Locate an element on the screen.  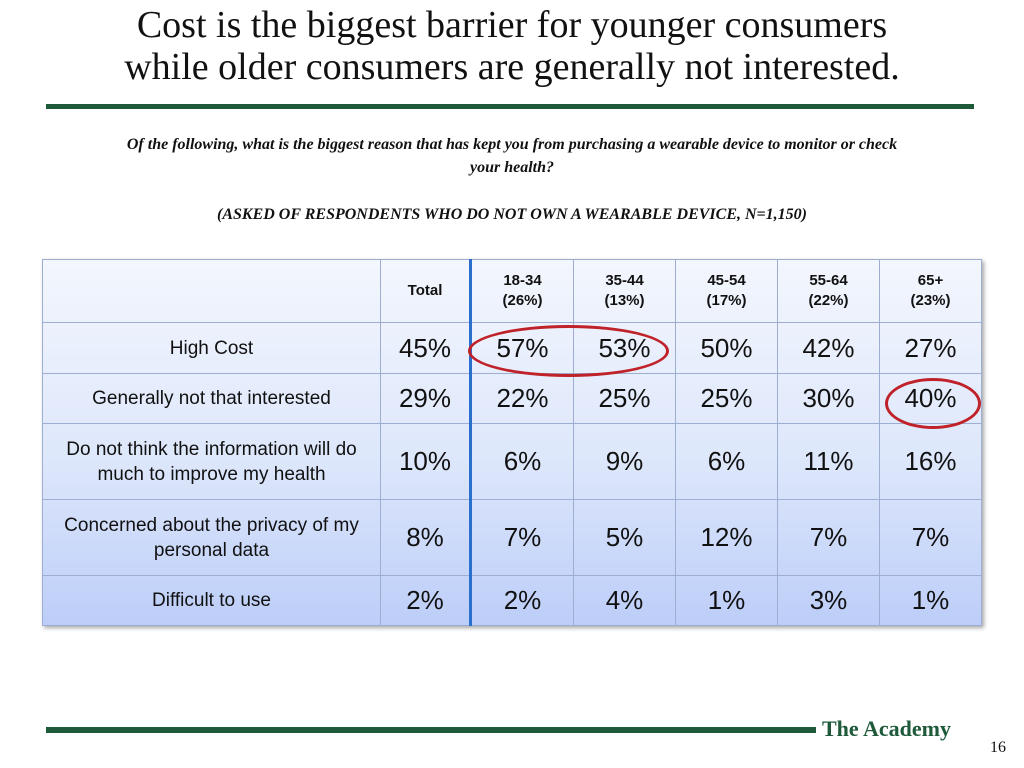
cell-35-44: 53% is located at coordinates (624, 348).